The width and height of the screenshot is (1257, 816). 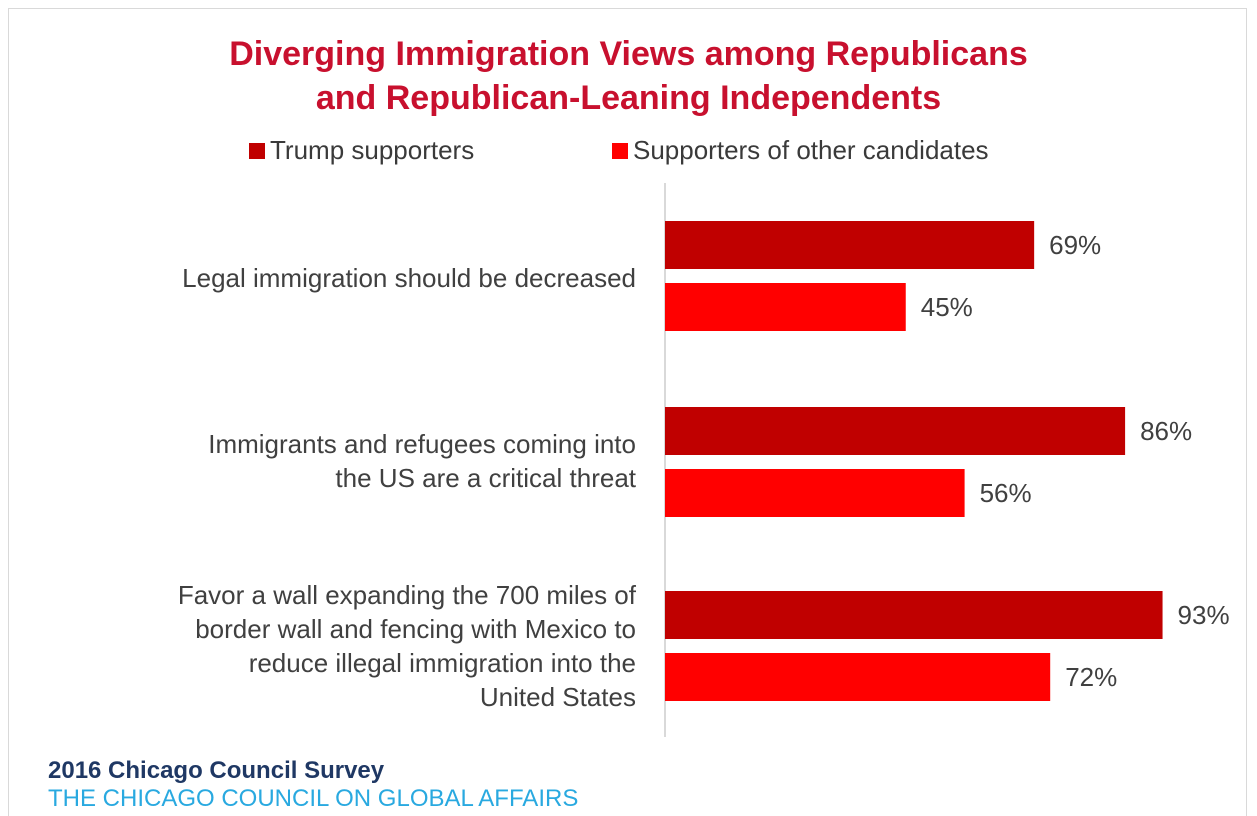 I want to click on category-label-legal-immigration: Legal immigration should be decreased, so click(x=336, y=278).